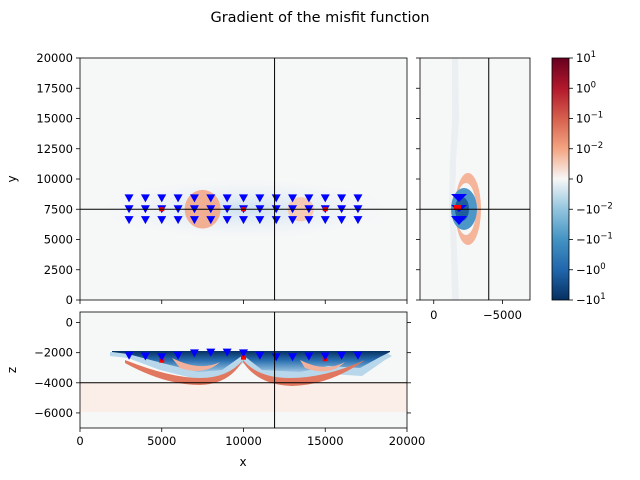 The height and width of the screenshot is (480, 640). Describe the element at coordinates (69, 323) in the screenshot. I see `xz-ytick-label: 0` at that location.